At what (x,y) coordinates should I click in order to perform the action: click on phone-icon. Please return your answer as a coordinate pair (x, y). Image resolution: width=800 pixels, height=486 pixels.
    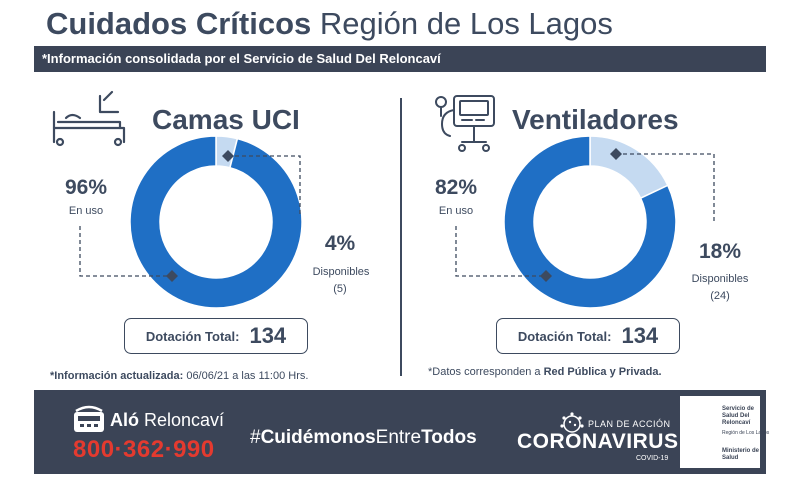
    Looking at the image, I should click on (89, 418).